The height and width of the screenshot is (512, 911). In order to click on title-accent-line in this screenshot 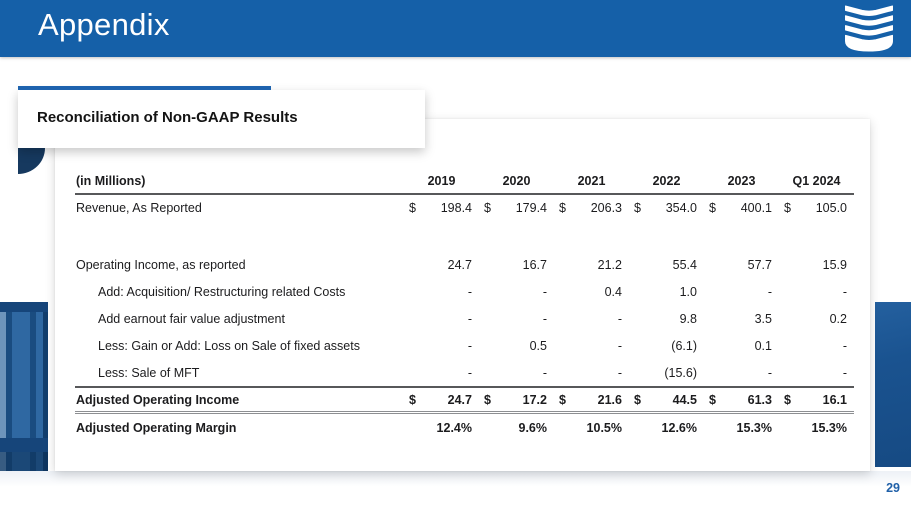, I will do `click(144, 88)`.